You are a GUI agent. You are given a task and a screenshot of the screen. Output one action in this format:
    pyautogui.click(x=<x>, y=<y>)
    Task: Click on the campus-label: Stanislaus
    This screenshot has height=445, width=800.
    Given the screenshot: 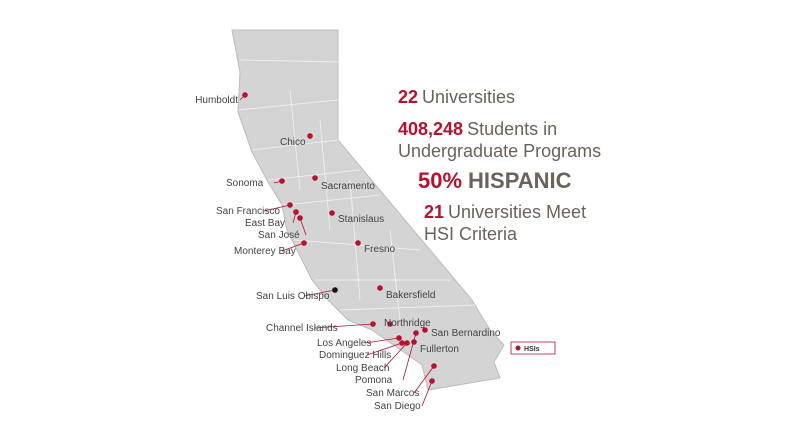 What is the action you would take?
    pyautogui.click(x=361, y=219)
    